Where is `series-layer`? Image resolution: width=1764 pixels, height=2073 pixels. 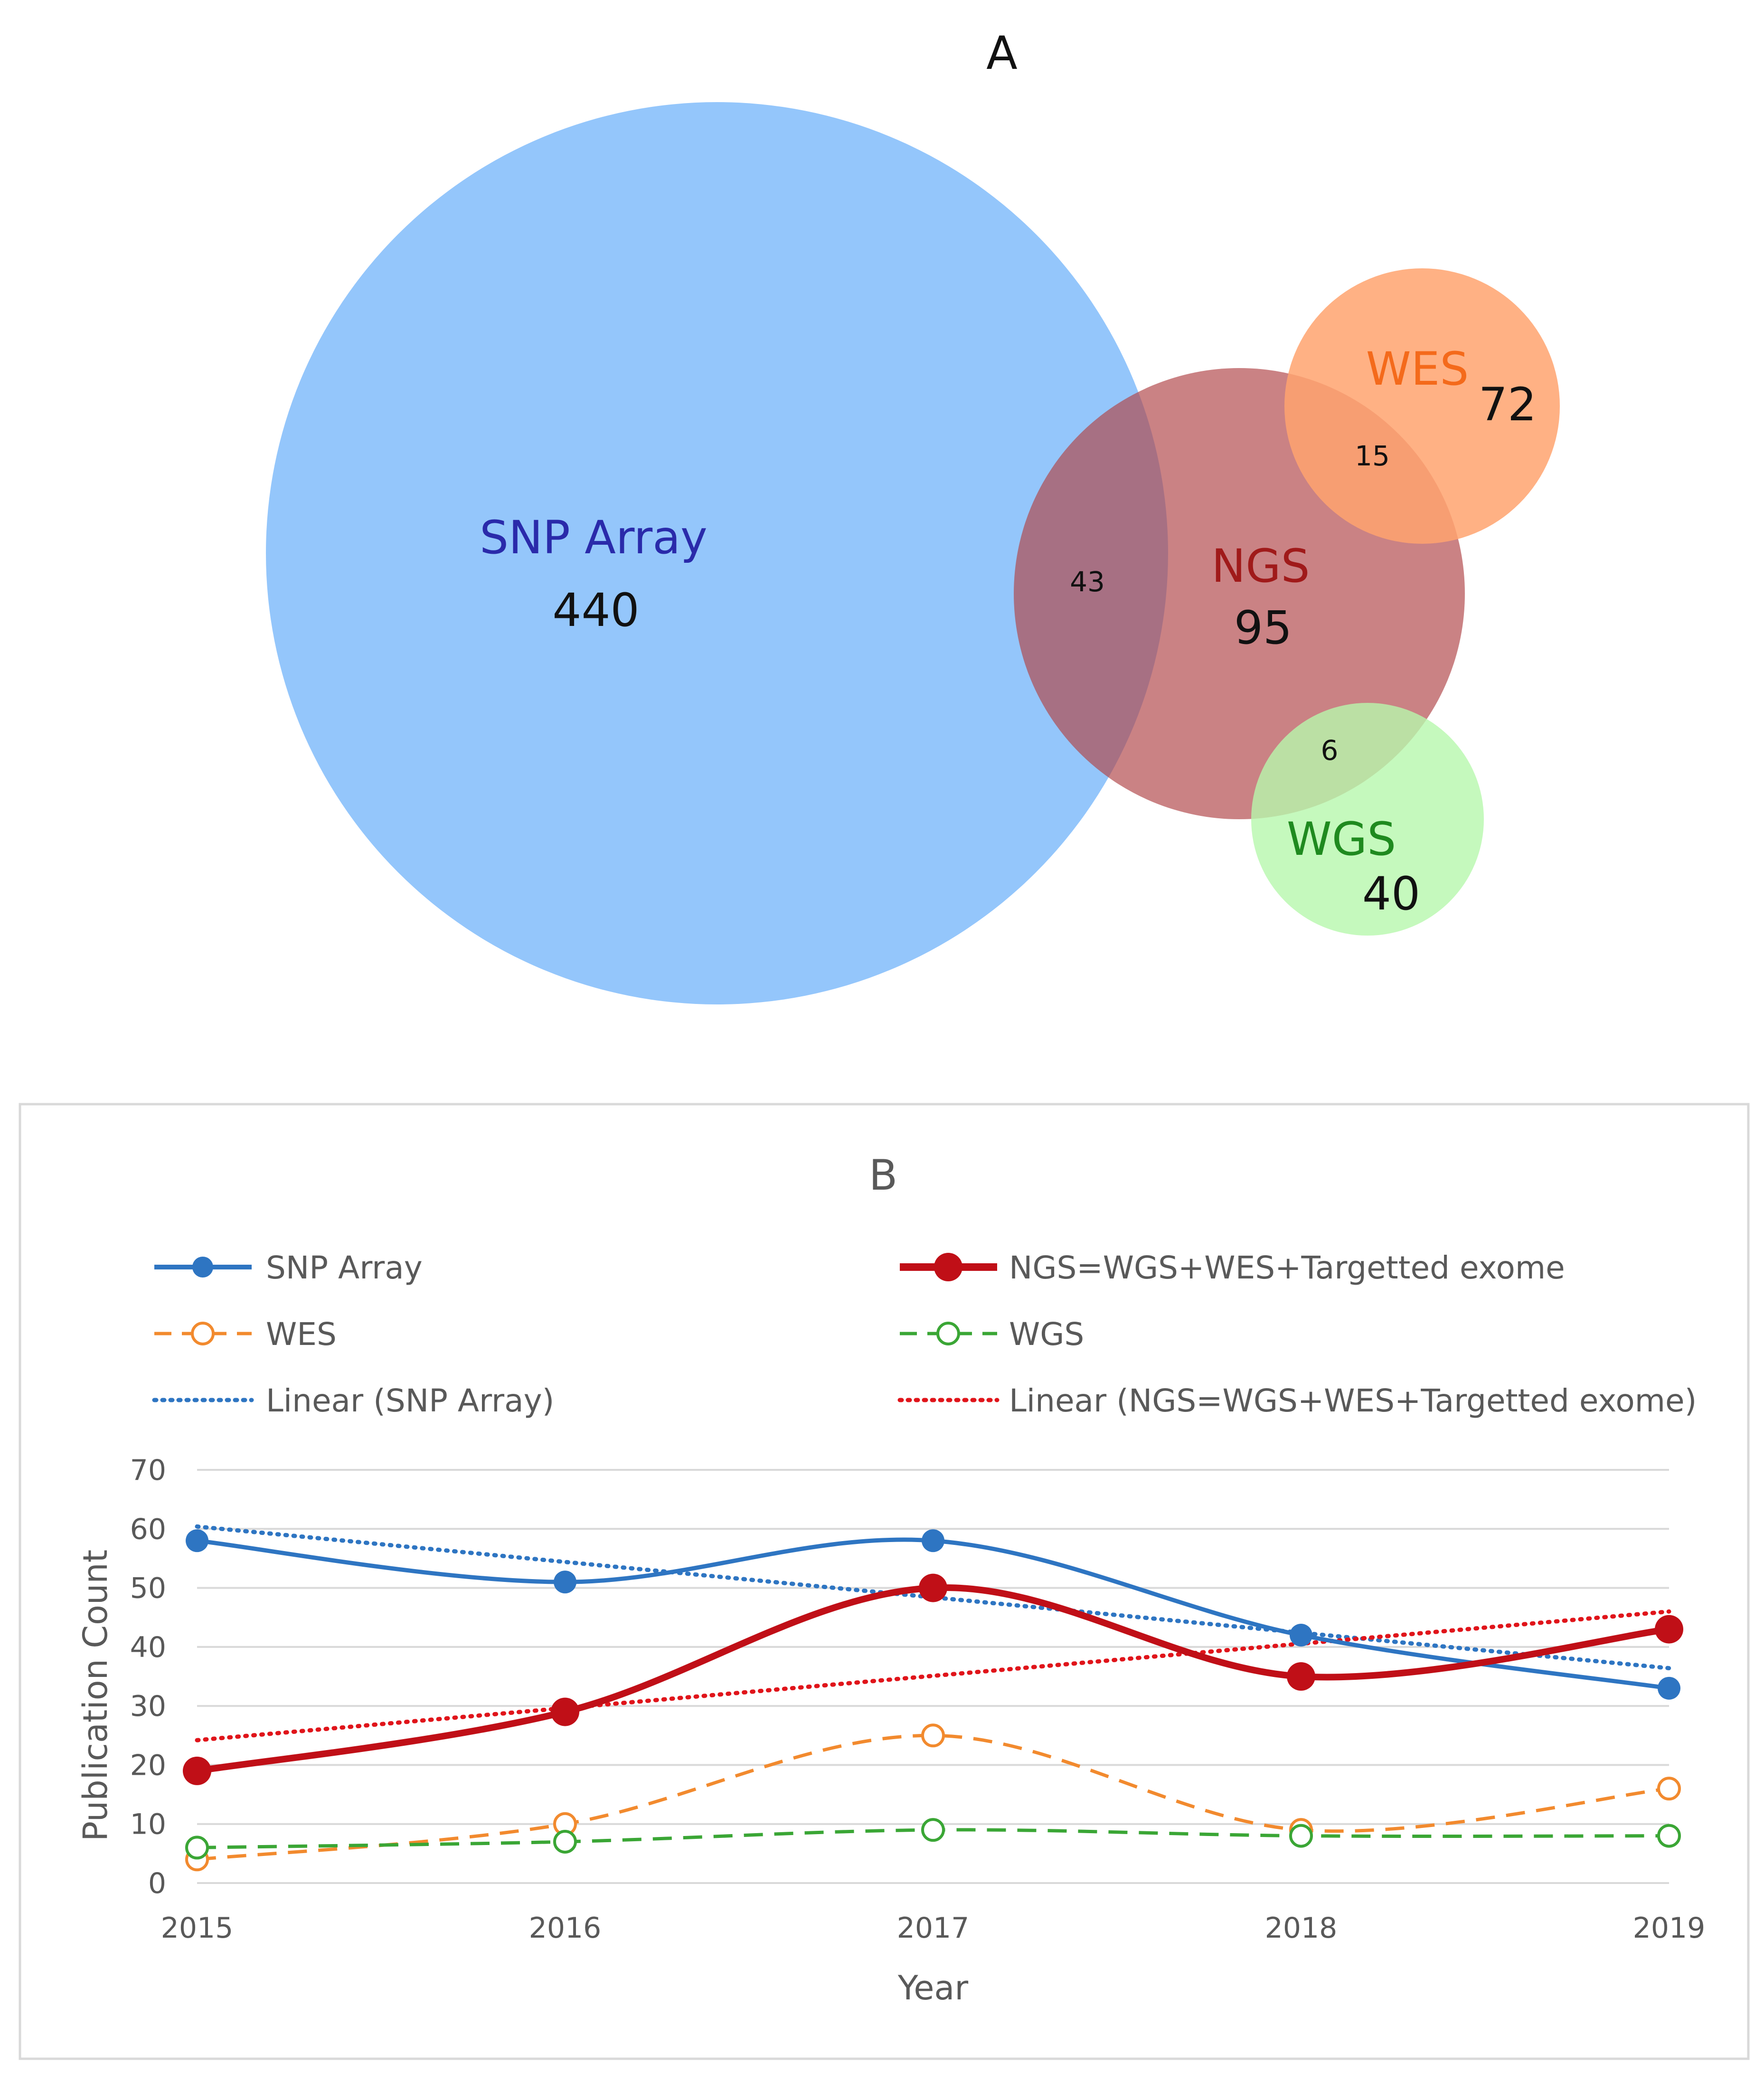
series-layer is located at coordinates (933, 1698).